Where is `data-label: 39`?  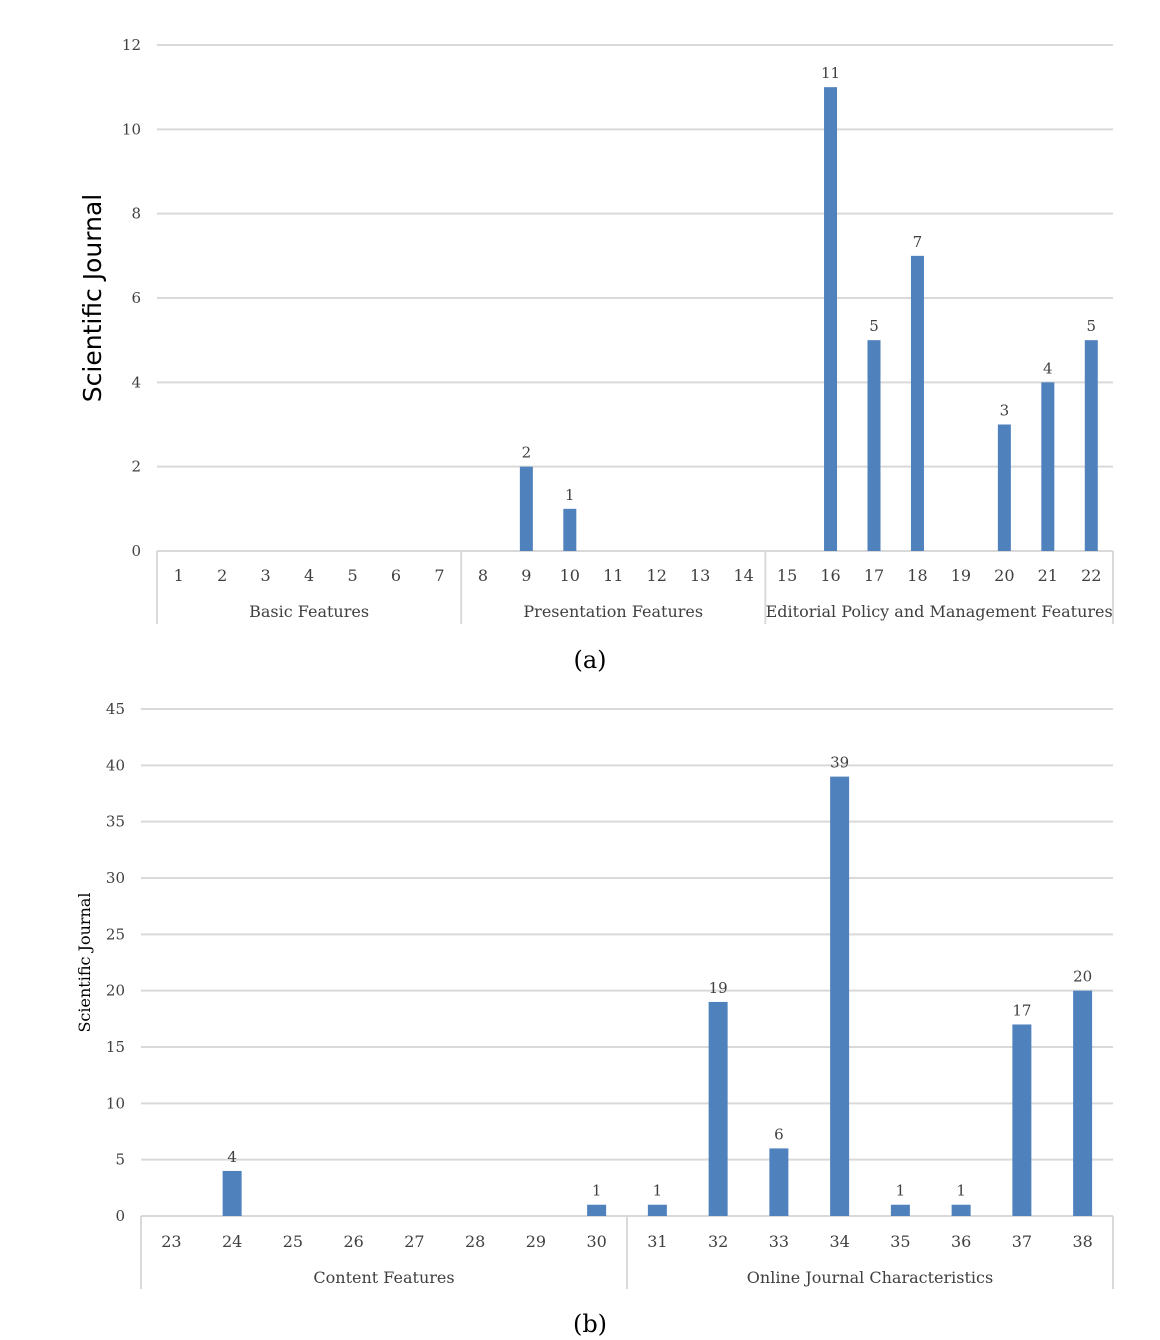
data-label: 39 is located at coordinates (839, 763).